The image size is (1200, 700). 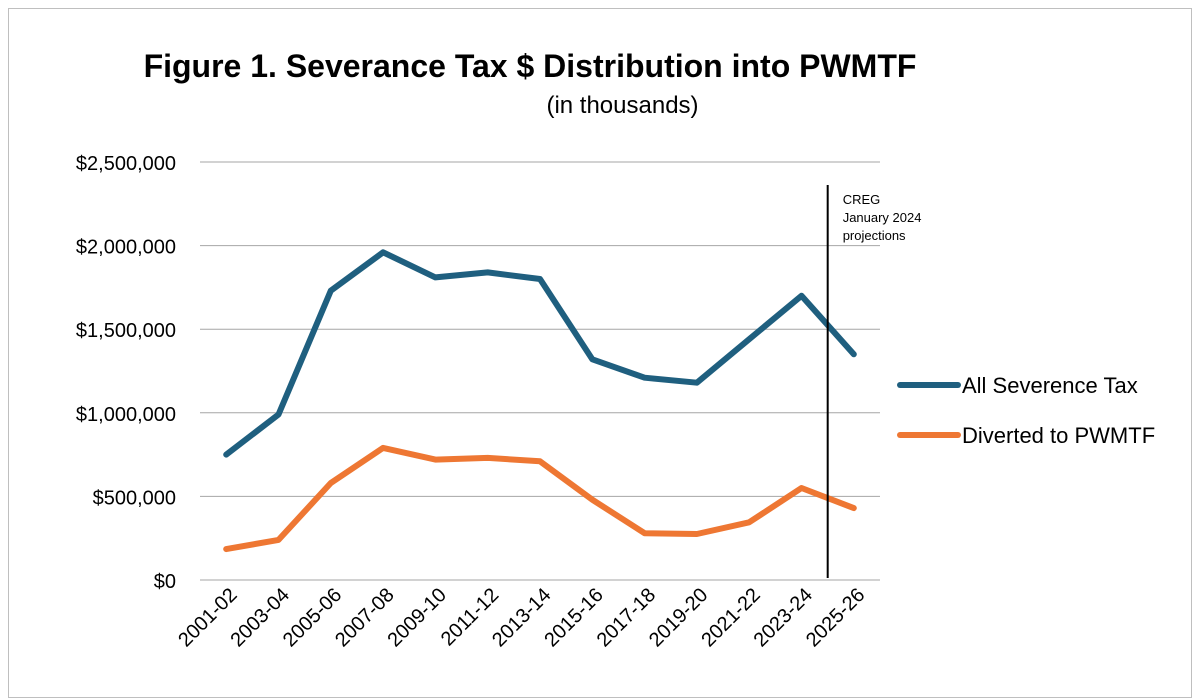 What do you see at coordinates (126, 331) in the screenshot?
I see `y-tick-label: $1,500,000` at bounding box center [126, 331].